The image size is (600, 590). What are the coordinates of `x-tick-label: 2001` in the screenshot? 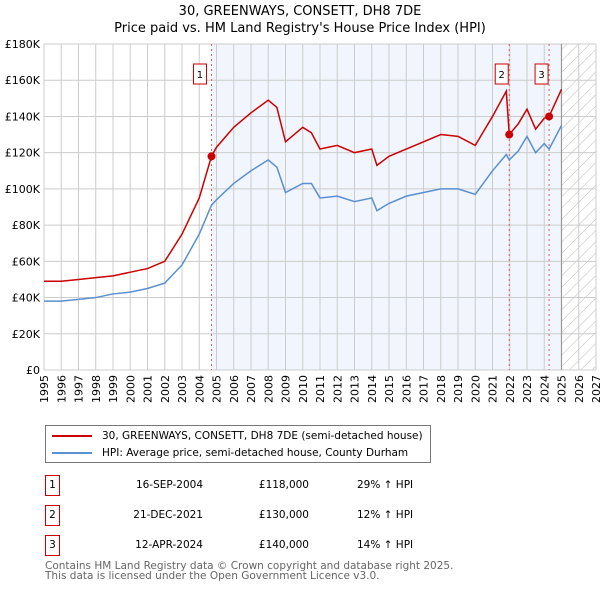 It's located at (148, 389).